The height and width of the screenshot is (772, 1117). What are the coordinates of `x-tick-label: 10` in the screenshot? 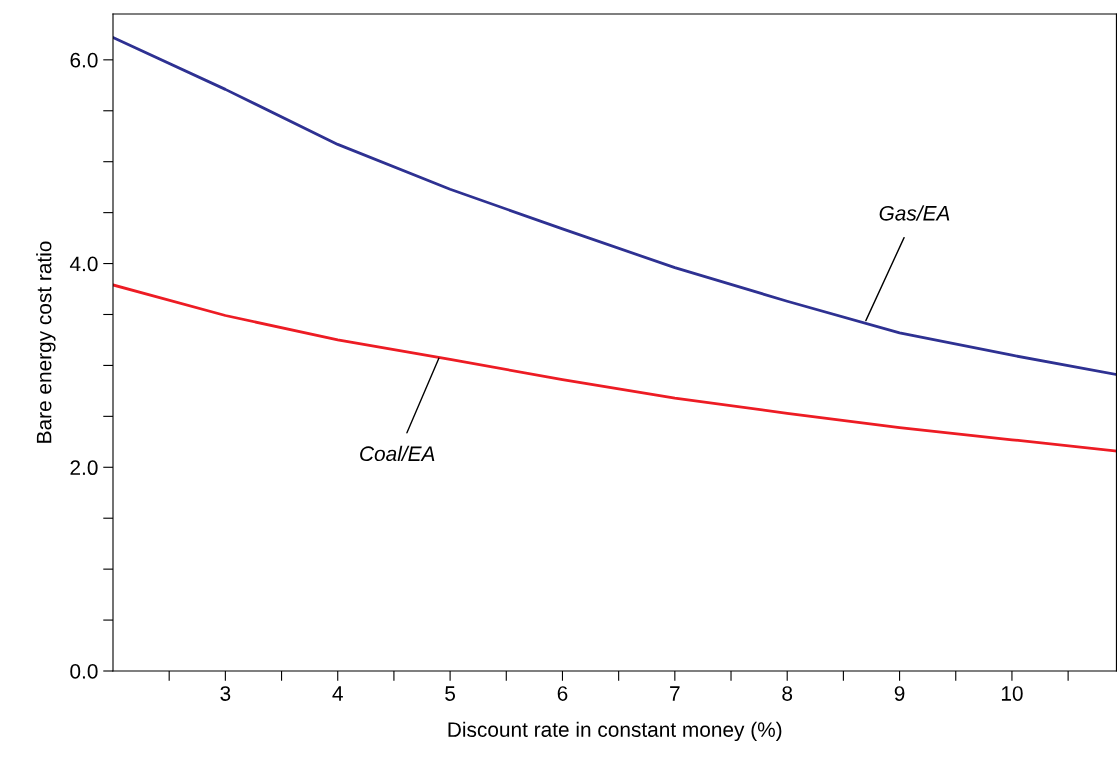 It's located at (1012, 693).